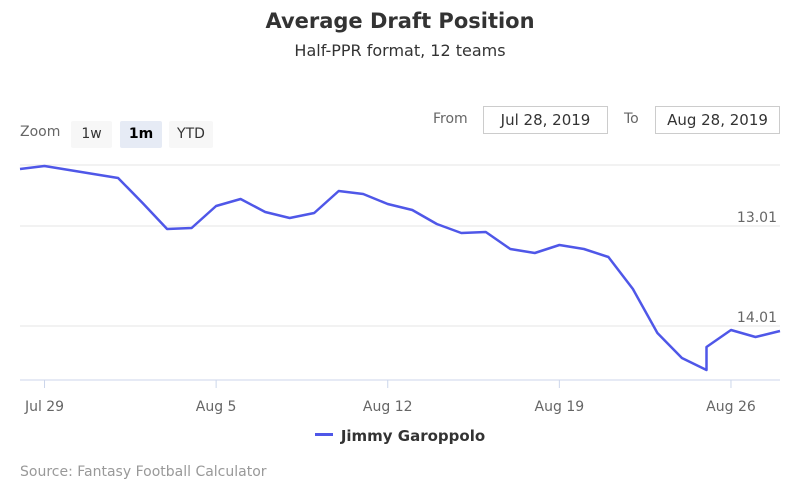 The image size is (800, 500). Describe the element at coordinates (413, 436) in the screenshot. I see `legend-item-jimmy-garoppolo: Jimmy Garoppolo` at that location.